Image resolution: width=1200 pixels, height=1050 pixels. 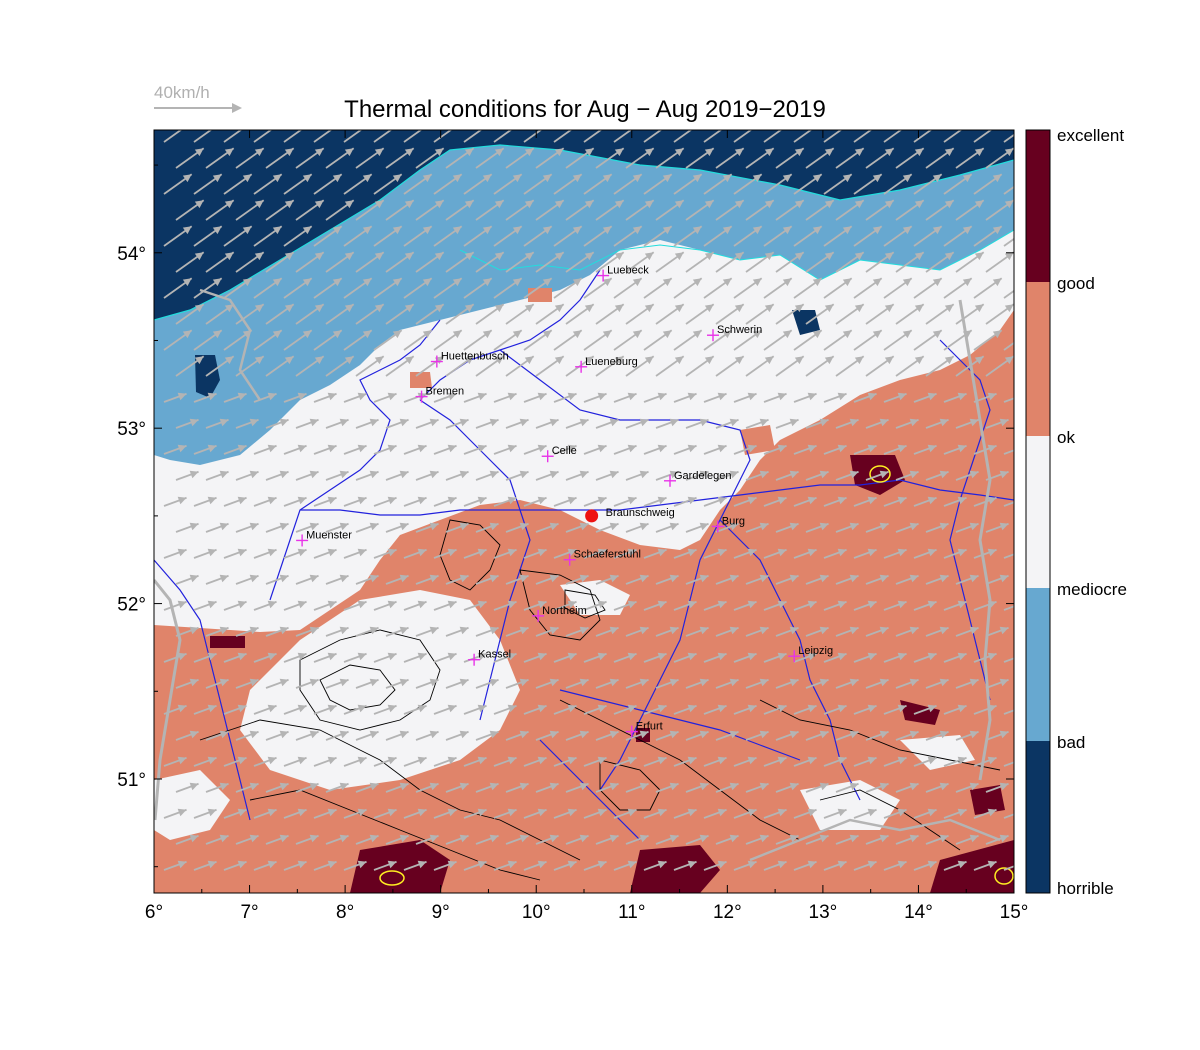 What do you see at coordinates (1090, 135) in the screenshot?
I see `colorbar-label-excellent: excellent` at bounding box center [1090, 135].